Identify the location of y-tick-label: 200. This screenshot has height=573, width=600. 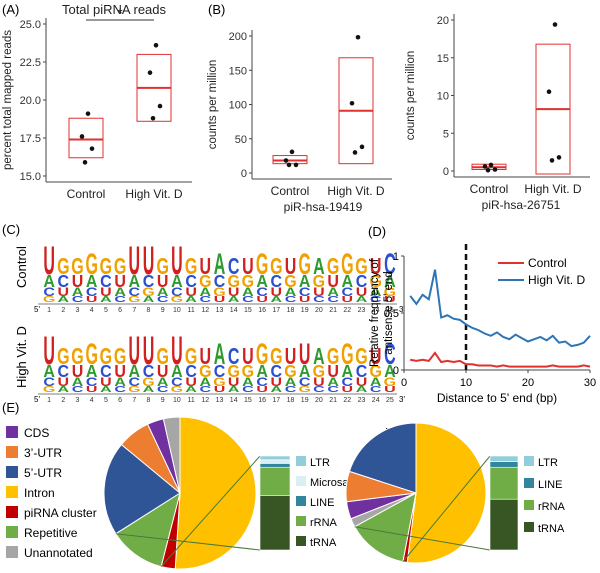
(238, 37).